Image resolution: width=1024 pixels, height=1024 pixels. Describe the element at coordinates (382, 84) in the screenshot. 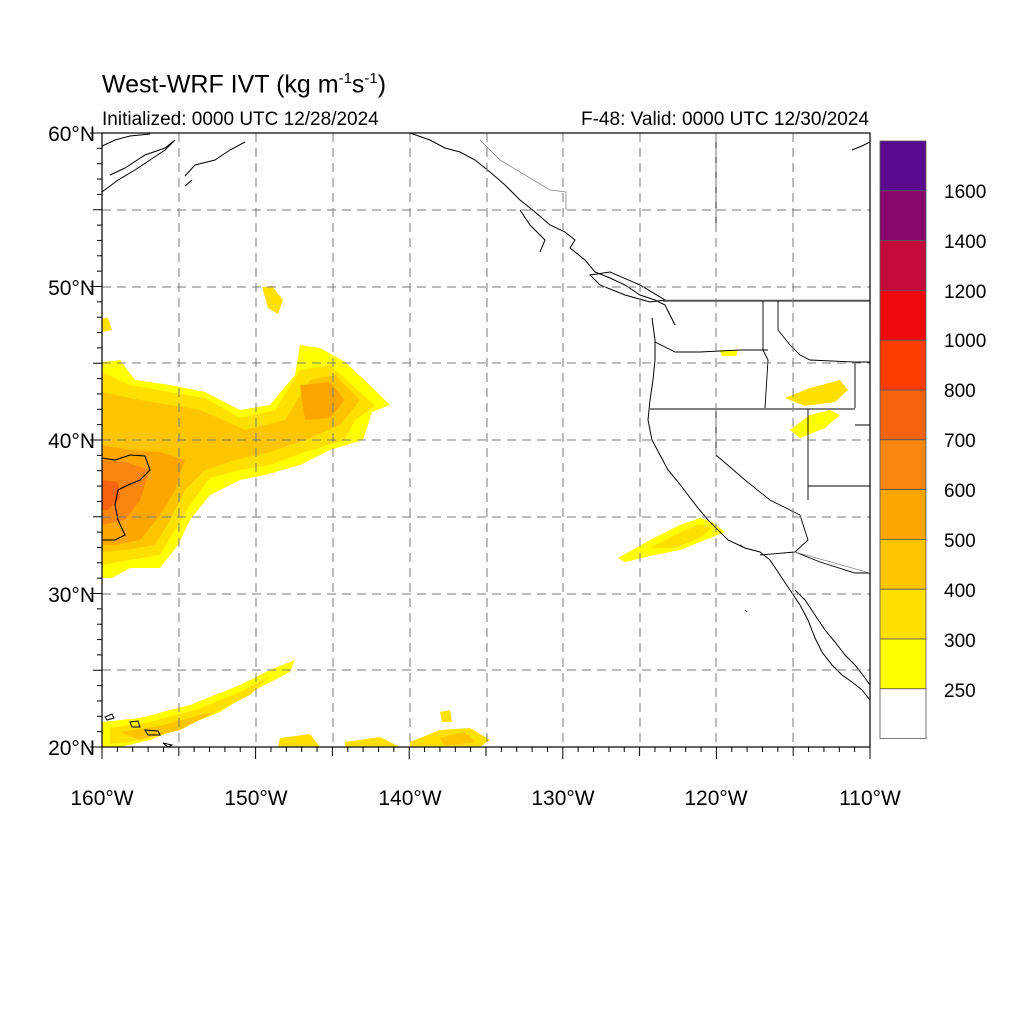

I see `title-close: )` at that location.